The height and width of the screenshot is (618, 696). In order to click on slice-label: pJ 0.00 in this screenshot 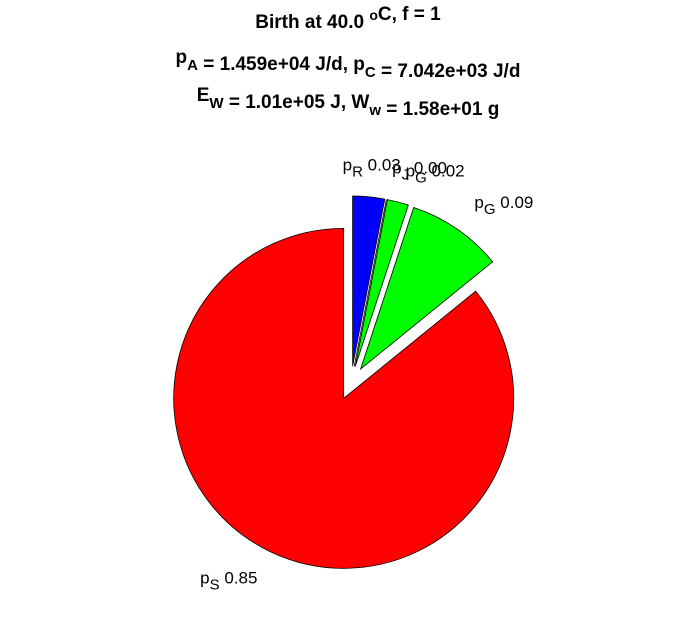, I will do `click(419, 171)`.